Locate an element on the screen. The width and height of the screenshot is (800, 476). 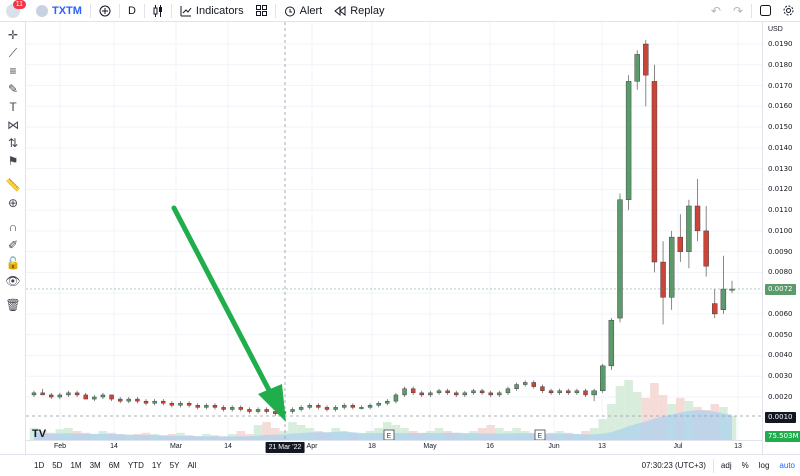
symbol-search: TXTM is located at coordinates (59, 11).